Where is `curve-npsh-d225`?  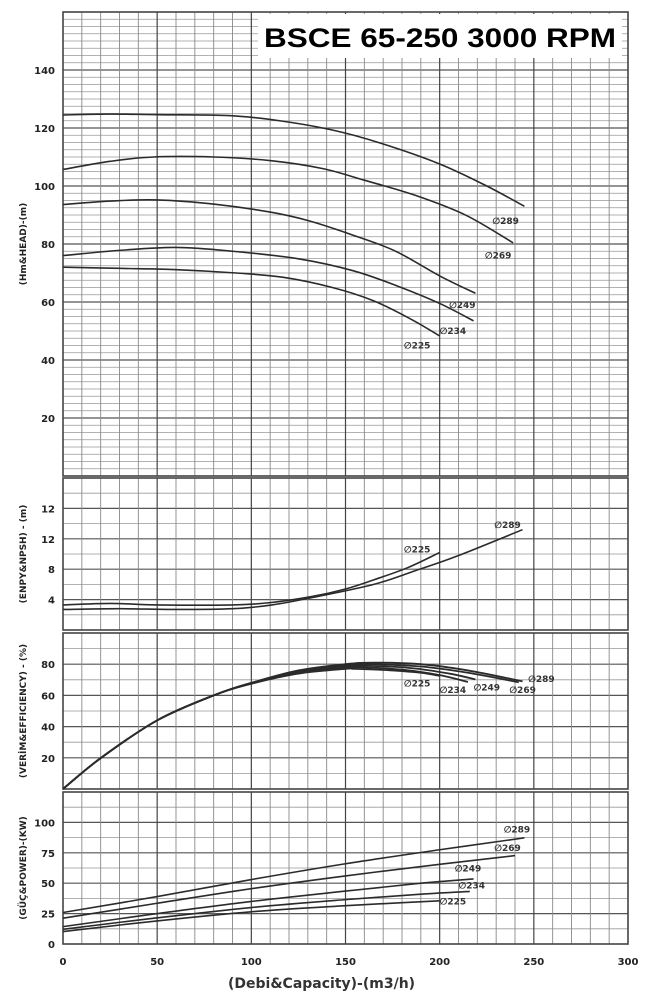 curve-npsh-d225 is located at coordinates (251, 578).